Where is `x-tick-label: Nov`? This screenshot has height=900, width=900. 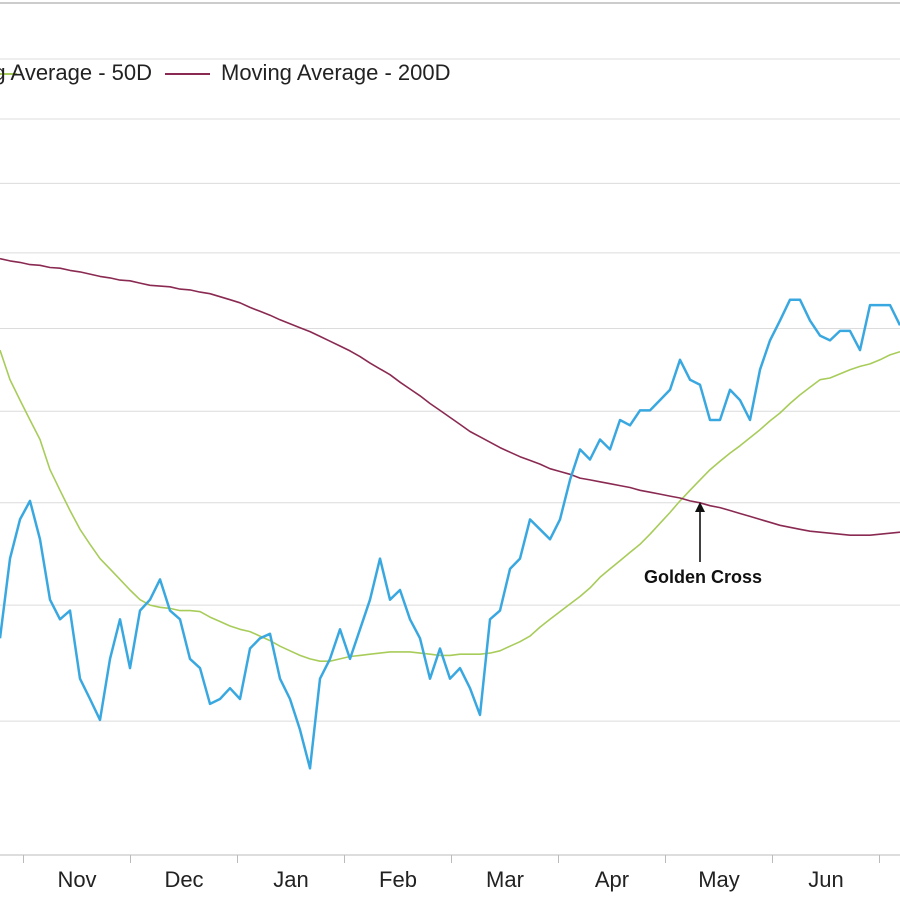
x-tick-label: Nov is located at coordinates (76, 879).